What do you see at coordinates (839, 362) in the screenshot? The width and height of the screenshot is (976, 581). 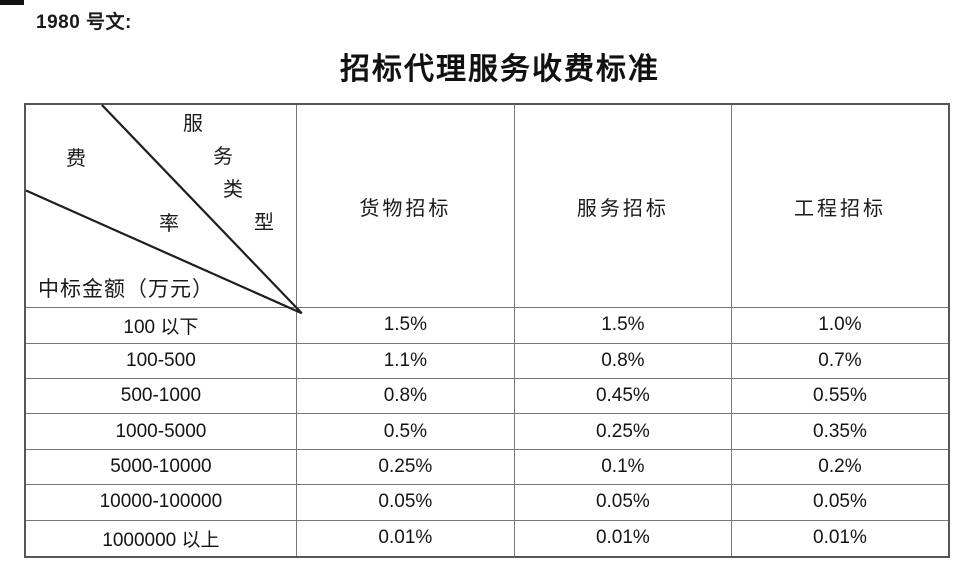 I see `fee-value: 0.7%` at bounding box center [839, 362].